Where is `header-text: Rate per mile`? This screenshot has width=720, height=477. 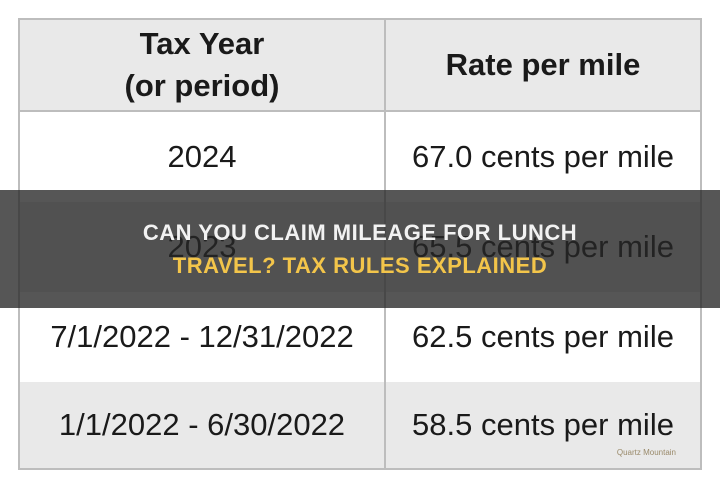 header-text: Rate per mile is located at coordinates (543, 64).